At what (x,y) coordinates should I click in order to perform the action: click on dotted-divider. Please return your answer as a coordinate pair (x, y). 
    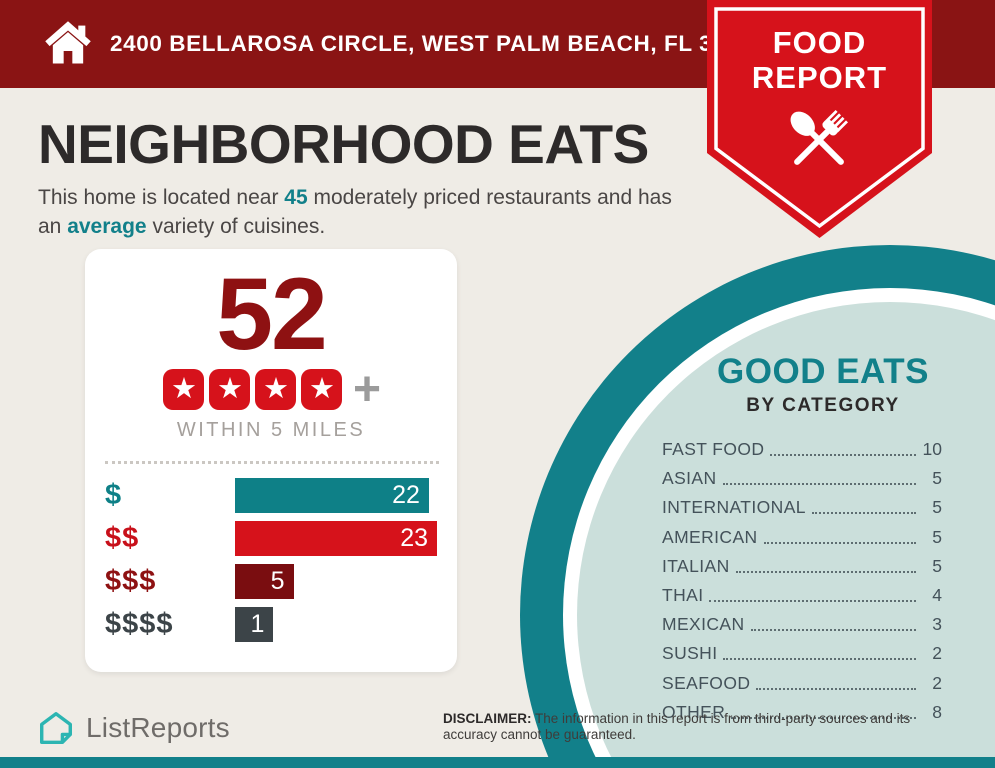
    Looking at the image, I should click on (272, 462).